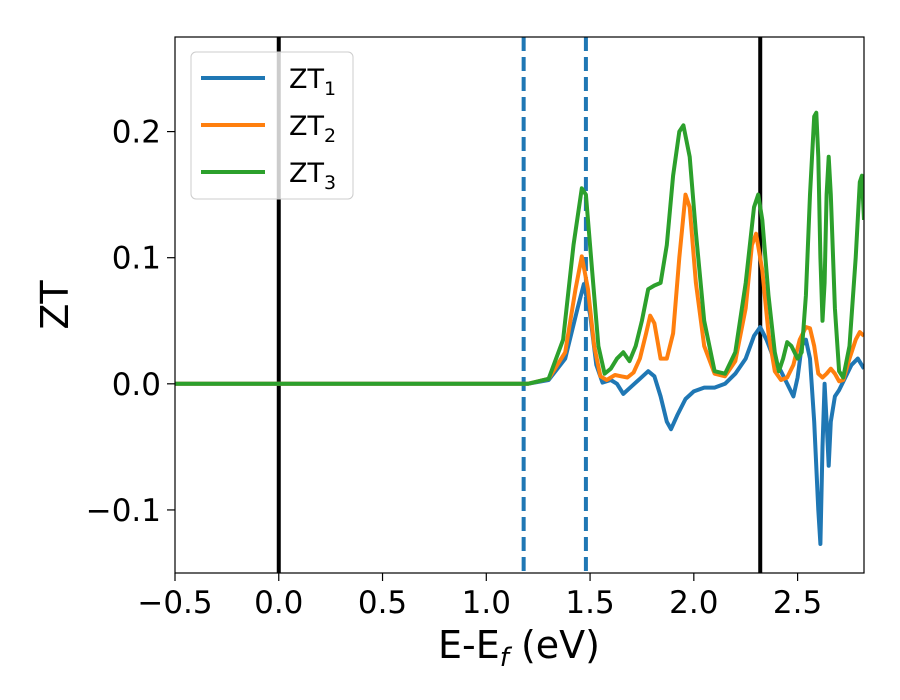 This screenshot has width=900, height=700. Describe the element at coordinates (519, 648) in the screenshot. I see `x-axis-label: E-Ef (eV)` at that location.